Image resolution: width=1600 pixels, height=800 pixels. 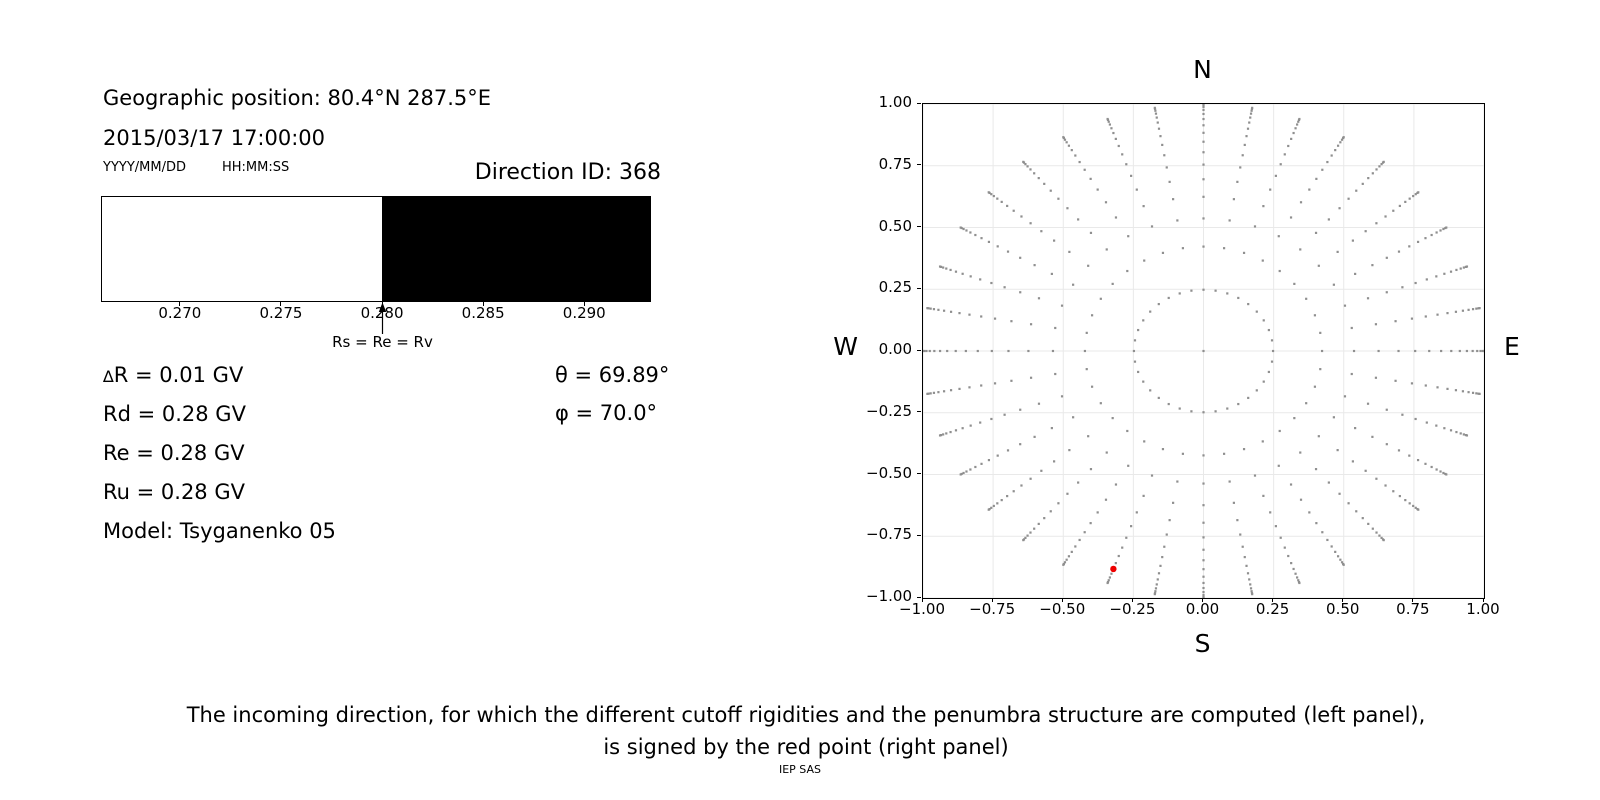 What do you see at coordinates (895, 163) in the screenshot?
I see `y-tick-label: 0.75` at bounding box center [895, 163].